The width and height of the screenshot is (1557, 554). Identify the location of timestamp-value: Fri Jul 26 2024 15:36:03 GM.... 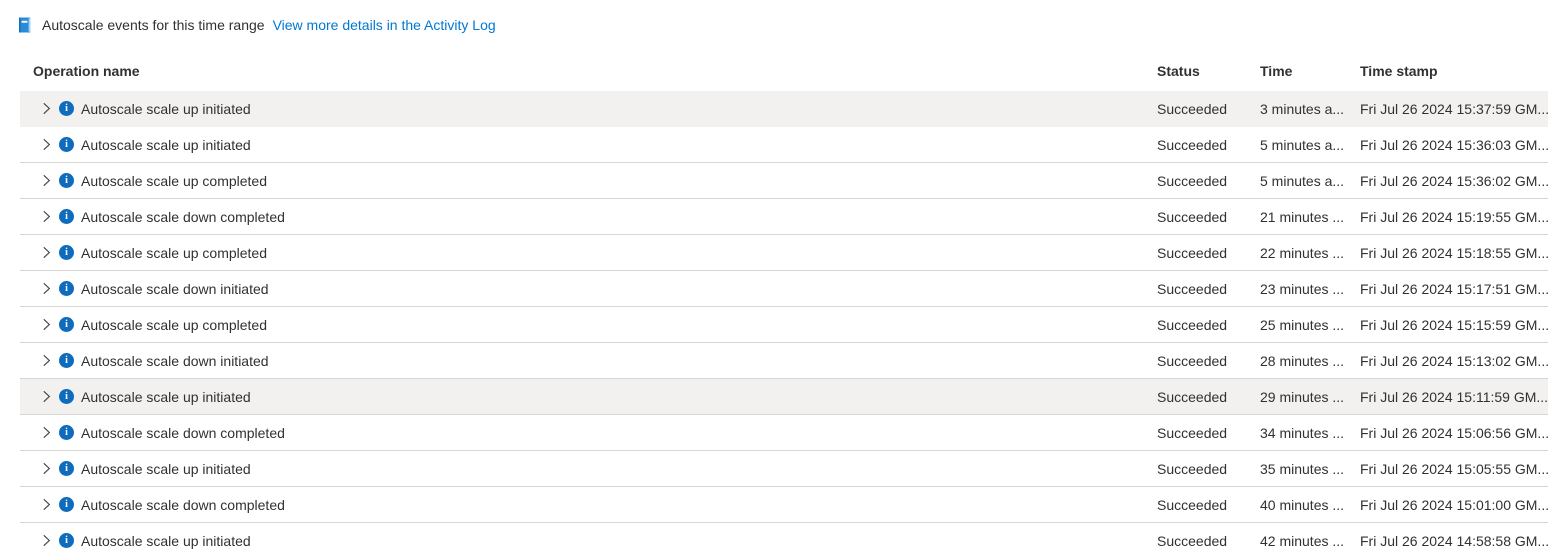
(1454, 144).